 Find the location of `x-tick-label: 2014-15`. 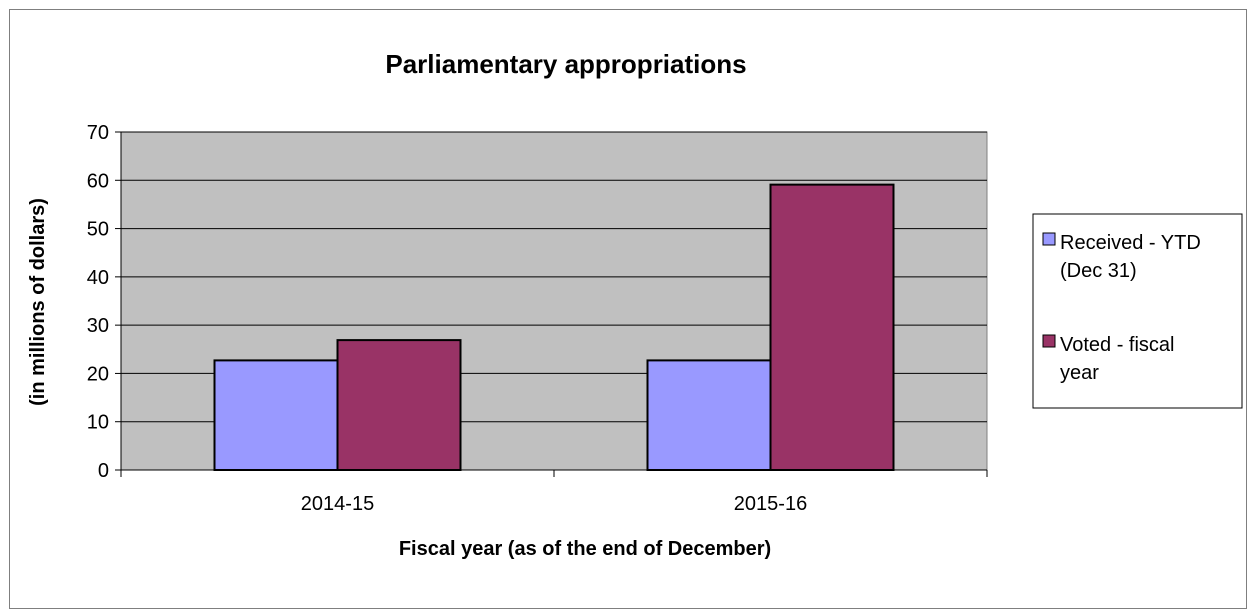

x-tick-label: 2014-15 is located at coordinates (337, 504).